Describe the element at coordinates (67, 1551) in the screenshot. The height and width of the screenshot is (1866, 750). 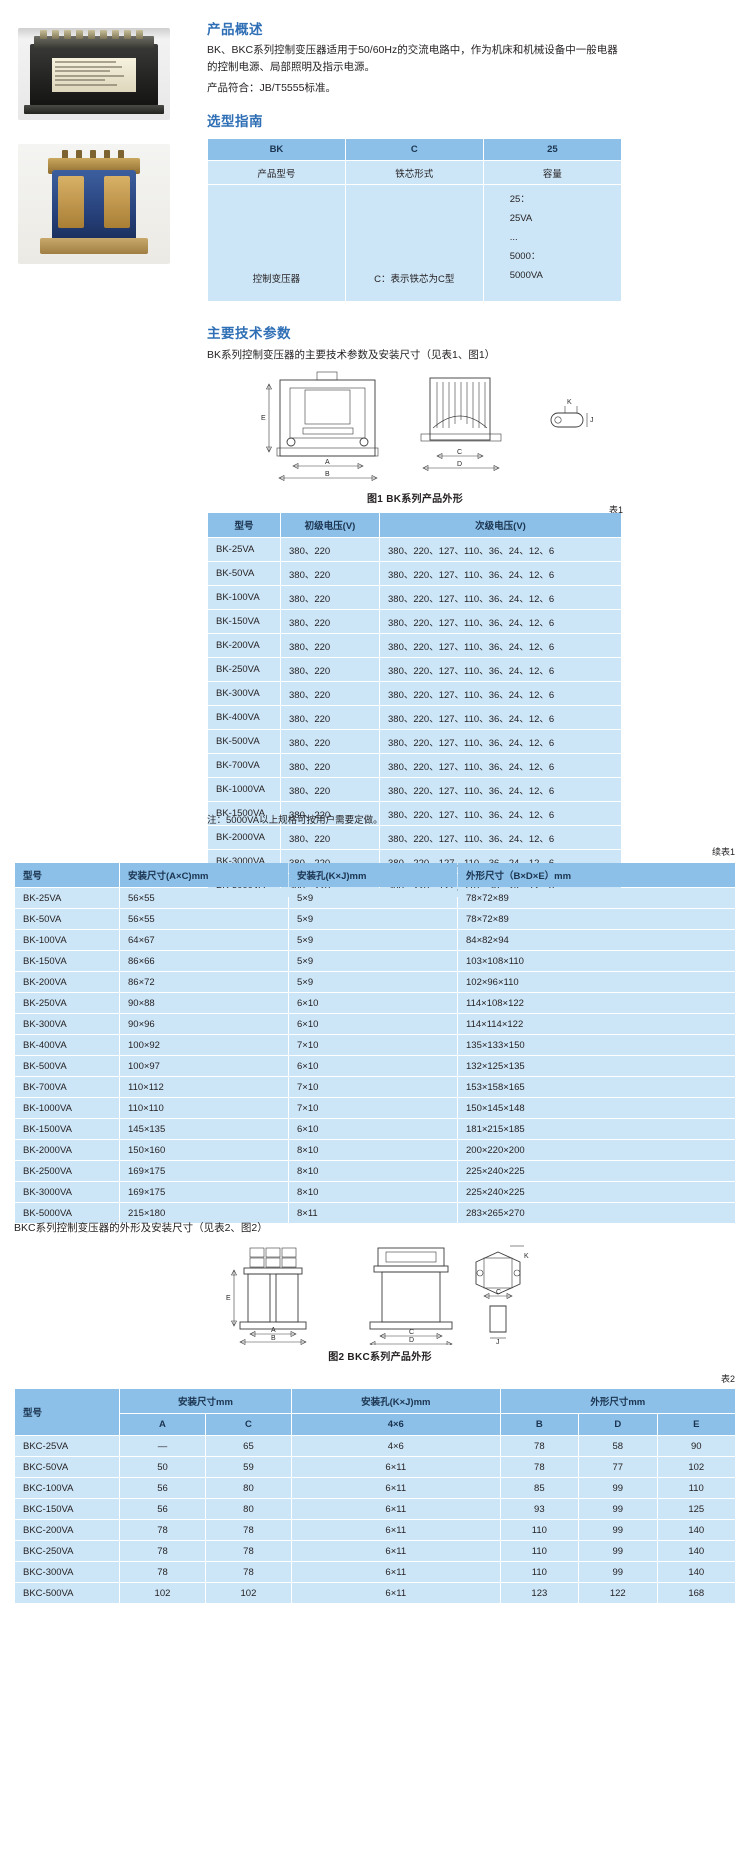
I see `cell-model: BKC-250VA` at that location.